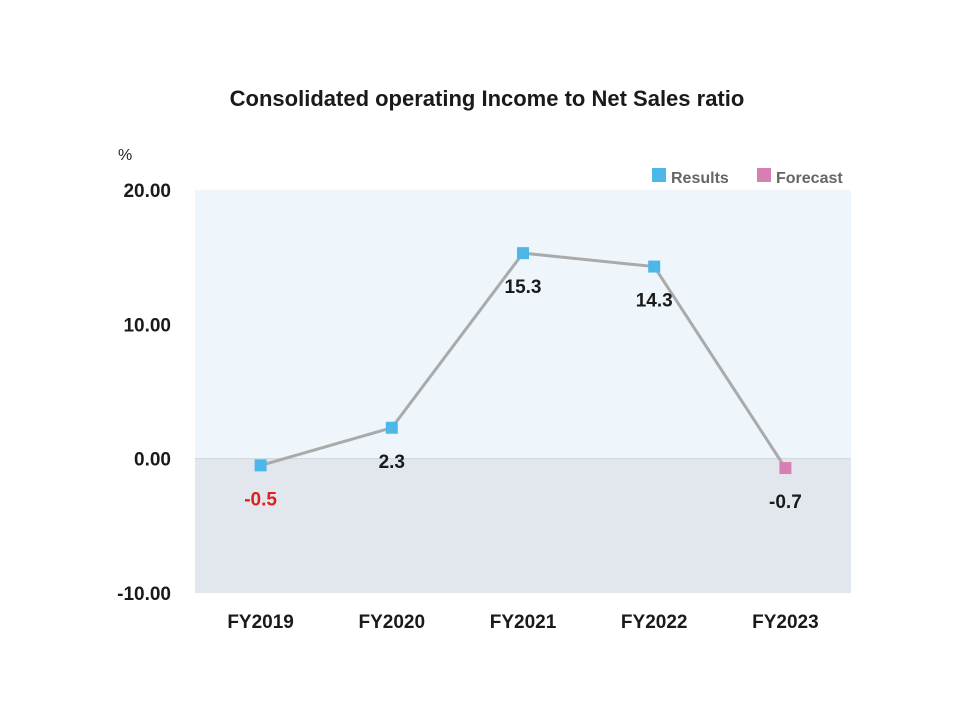 The height and width of the screenshot is (720, 965). Describe the element at coordinates (747, 177) in the screenshot. I see `legend: Results Forecast` at that location.